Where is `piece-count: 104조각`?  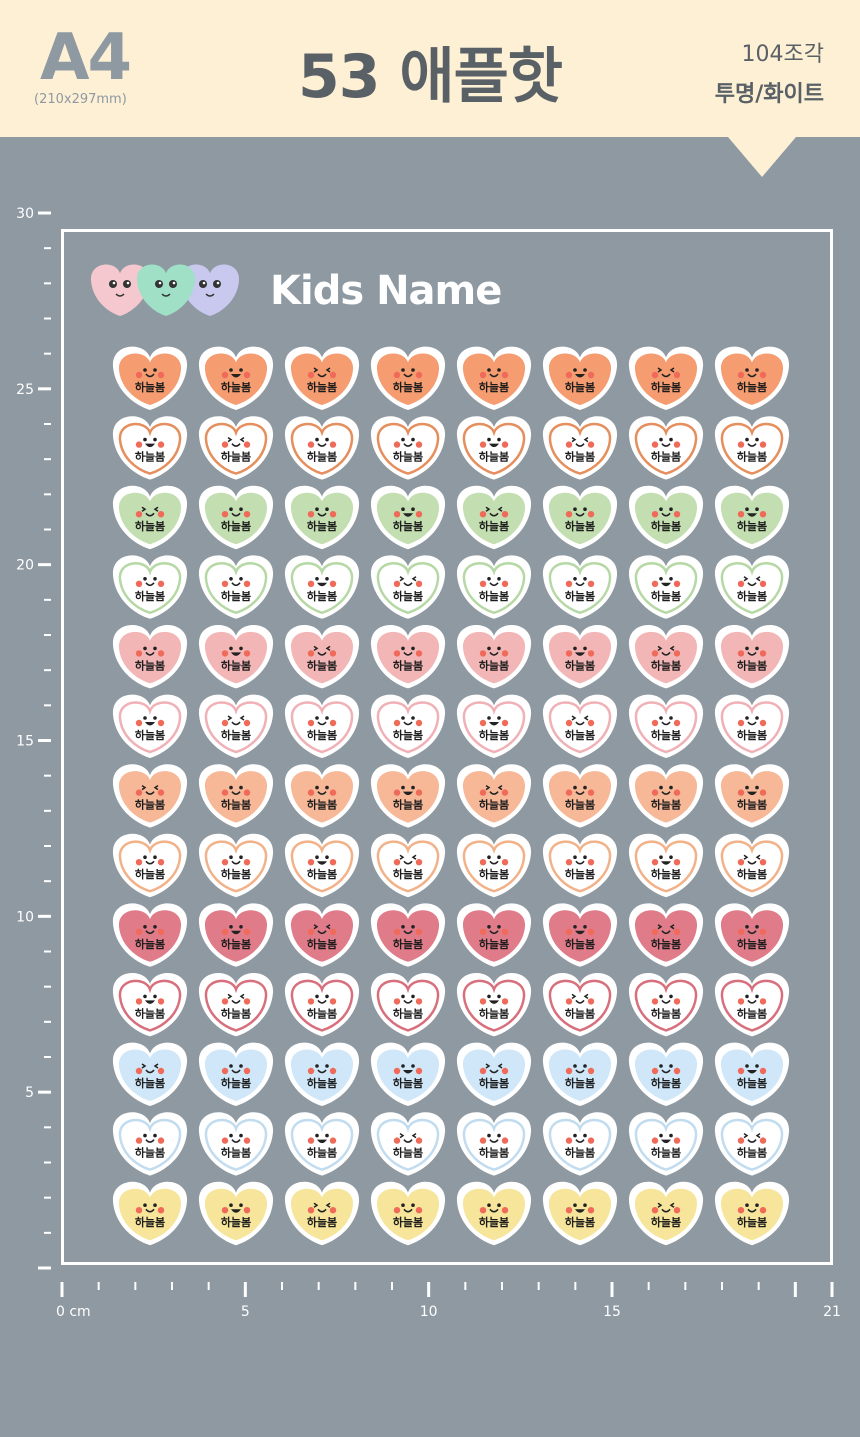
piece-count: 104조각 is located at coordinates (782, 54).